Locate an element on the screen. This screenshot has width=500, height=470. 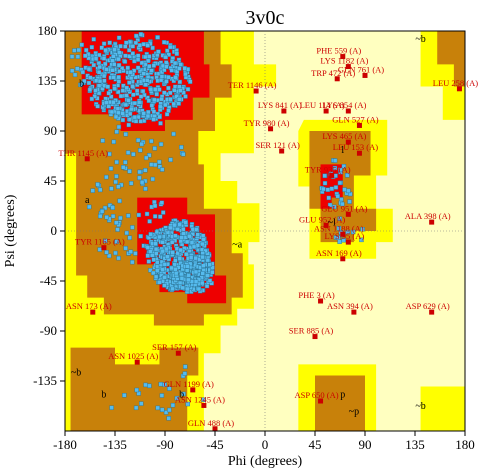
outlier-point: LYS 465 (A) is located at coordinates (344, 138).